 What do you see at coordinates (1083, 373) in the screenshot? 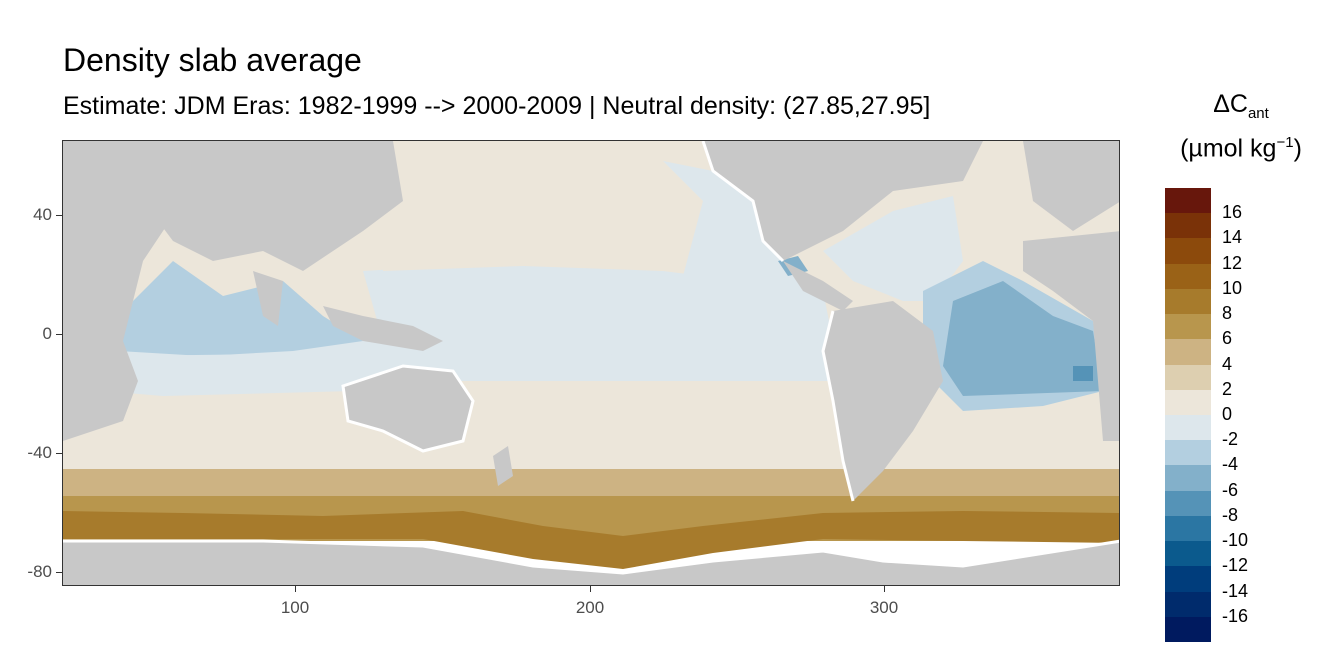
I see `atlantic-spot` at bounding box center [1083, 373].